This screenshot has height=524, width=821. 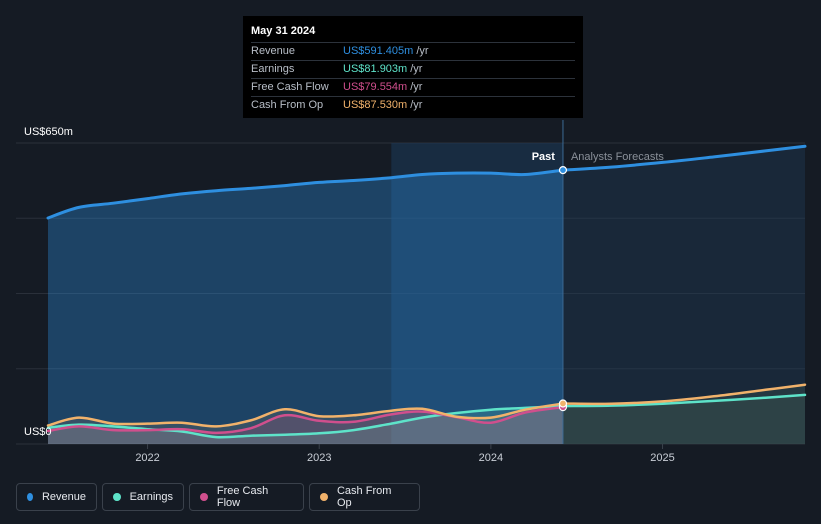 What do you see at coordinates (477, 293) in the screenshot?
I see `past-highlight-band` at bounding box center [477, 293].